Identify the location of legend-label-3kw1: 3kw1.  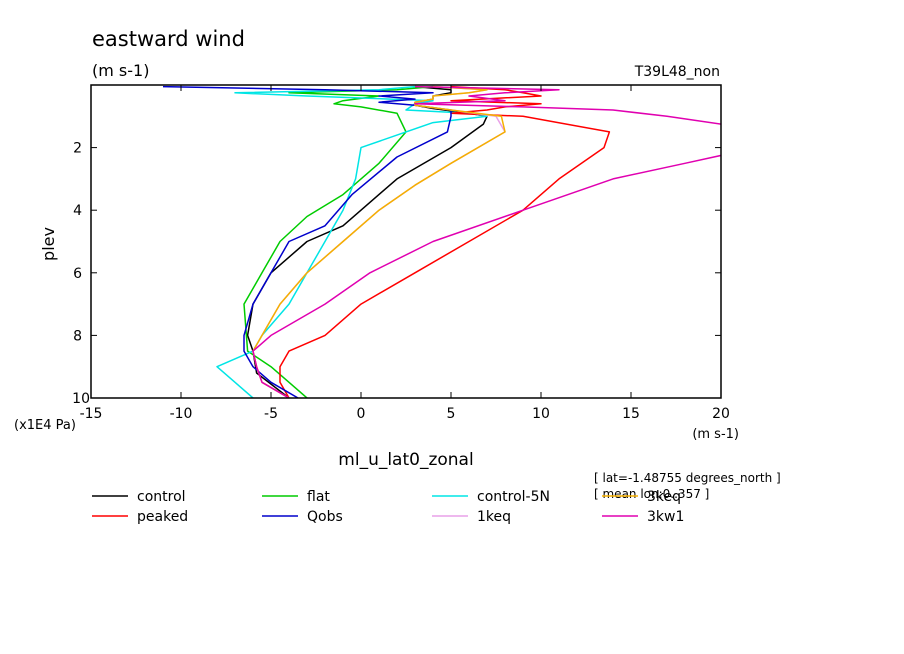
(665, 517).